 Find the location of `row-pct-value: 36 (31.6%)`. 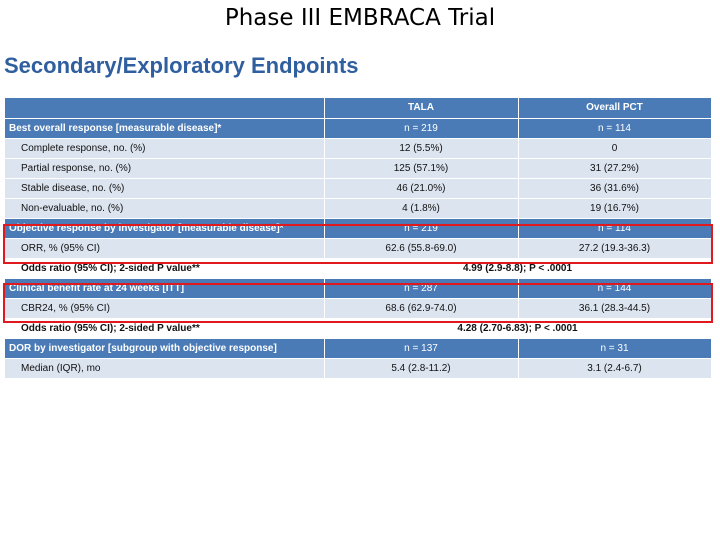

row-pct-value: 36 (31.6%) is located at coordinates (615, 188).